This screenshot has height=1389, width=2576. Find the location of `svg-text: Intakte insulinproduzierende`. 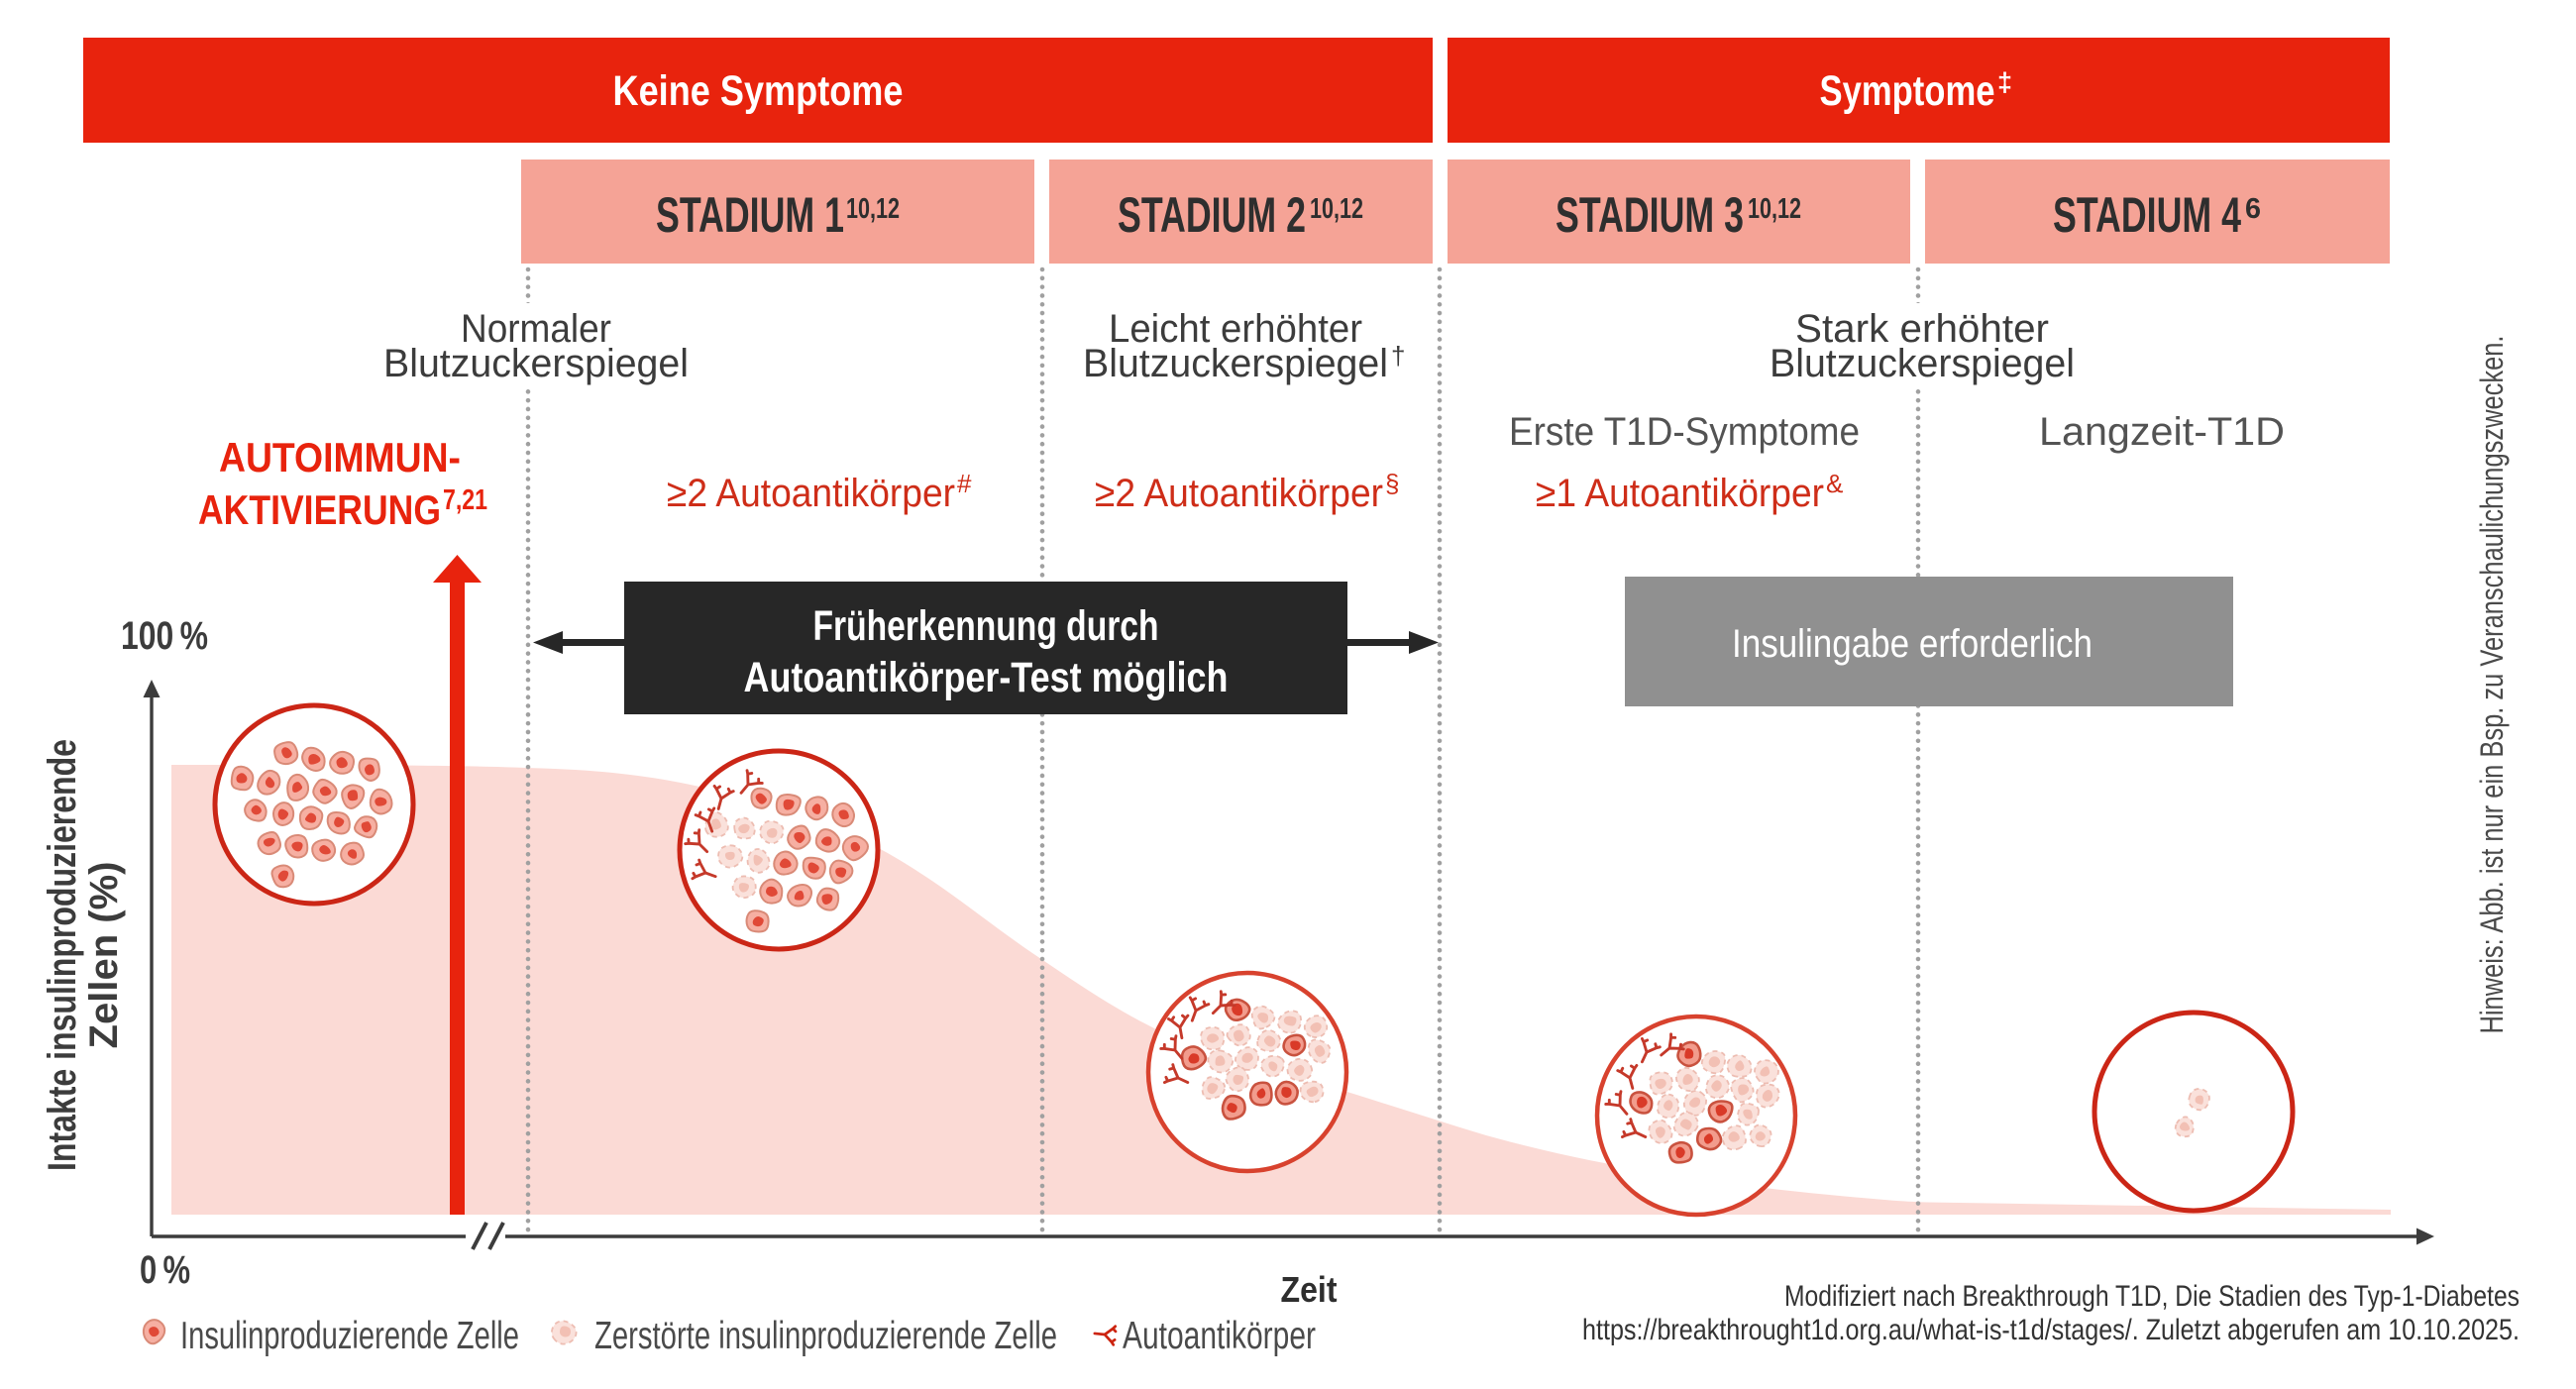

svg-text: Intakte insulinproduzierende is located at coordinates (62, 955).